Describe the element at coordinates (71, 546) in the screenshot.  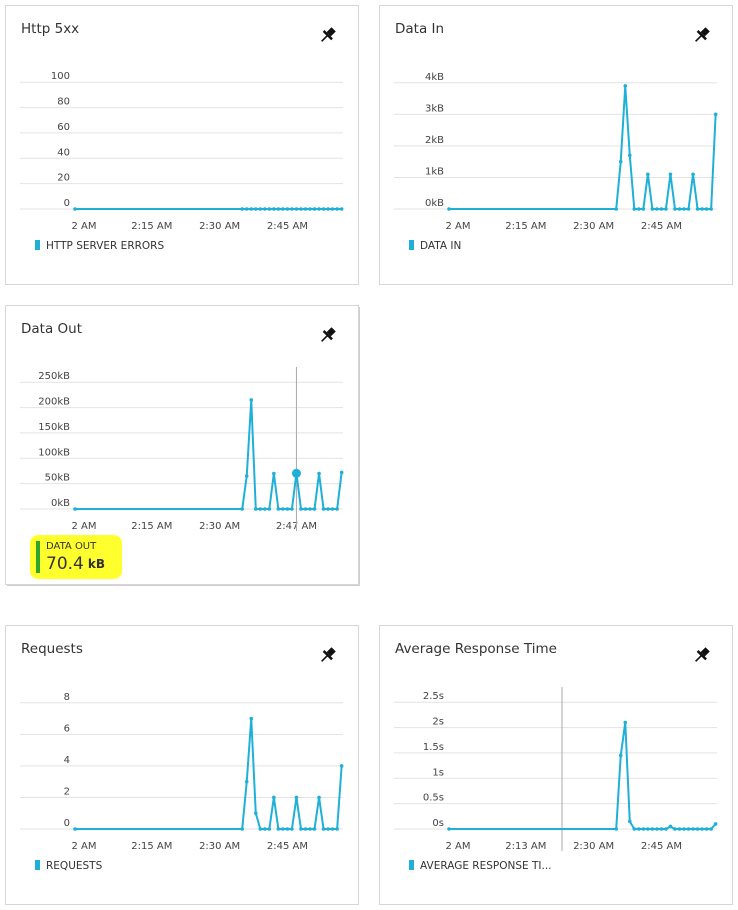
I see `legend-label: DATA OUT` at that location.